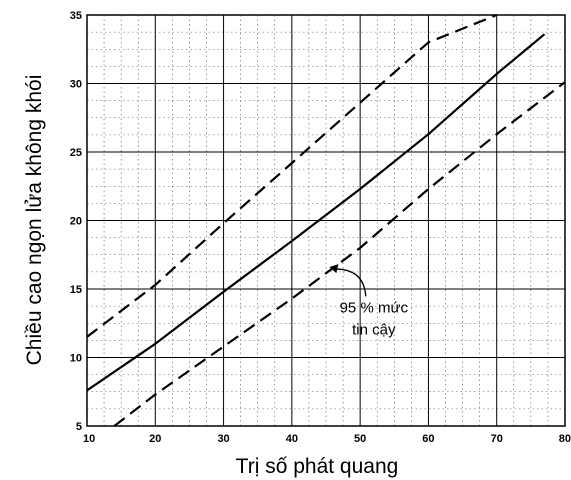  What do you see at coordinates (223, 439) in the screenshot?
I see `x-tick-label: 30` at bounding box center [223, 439].